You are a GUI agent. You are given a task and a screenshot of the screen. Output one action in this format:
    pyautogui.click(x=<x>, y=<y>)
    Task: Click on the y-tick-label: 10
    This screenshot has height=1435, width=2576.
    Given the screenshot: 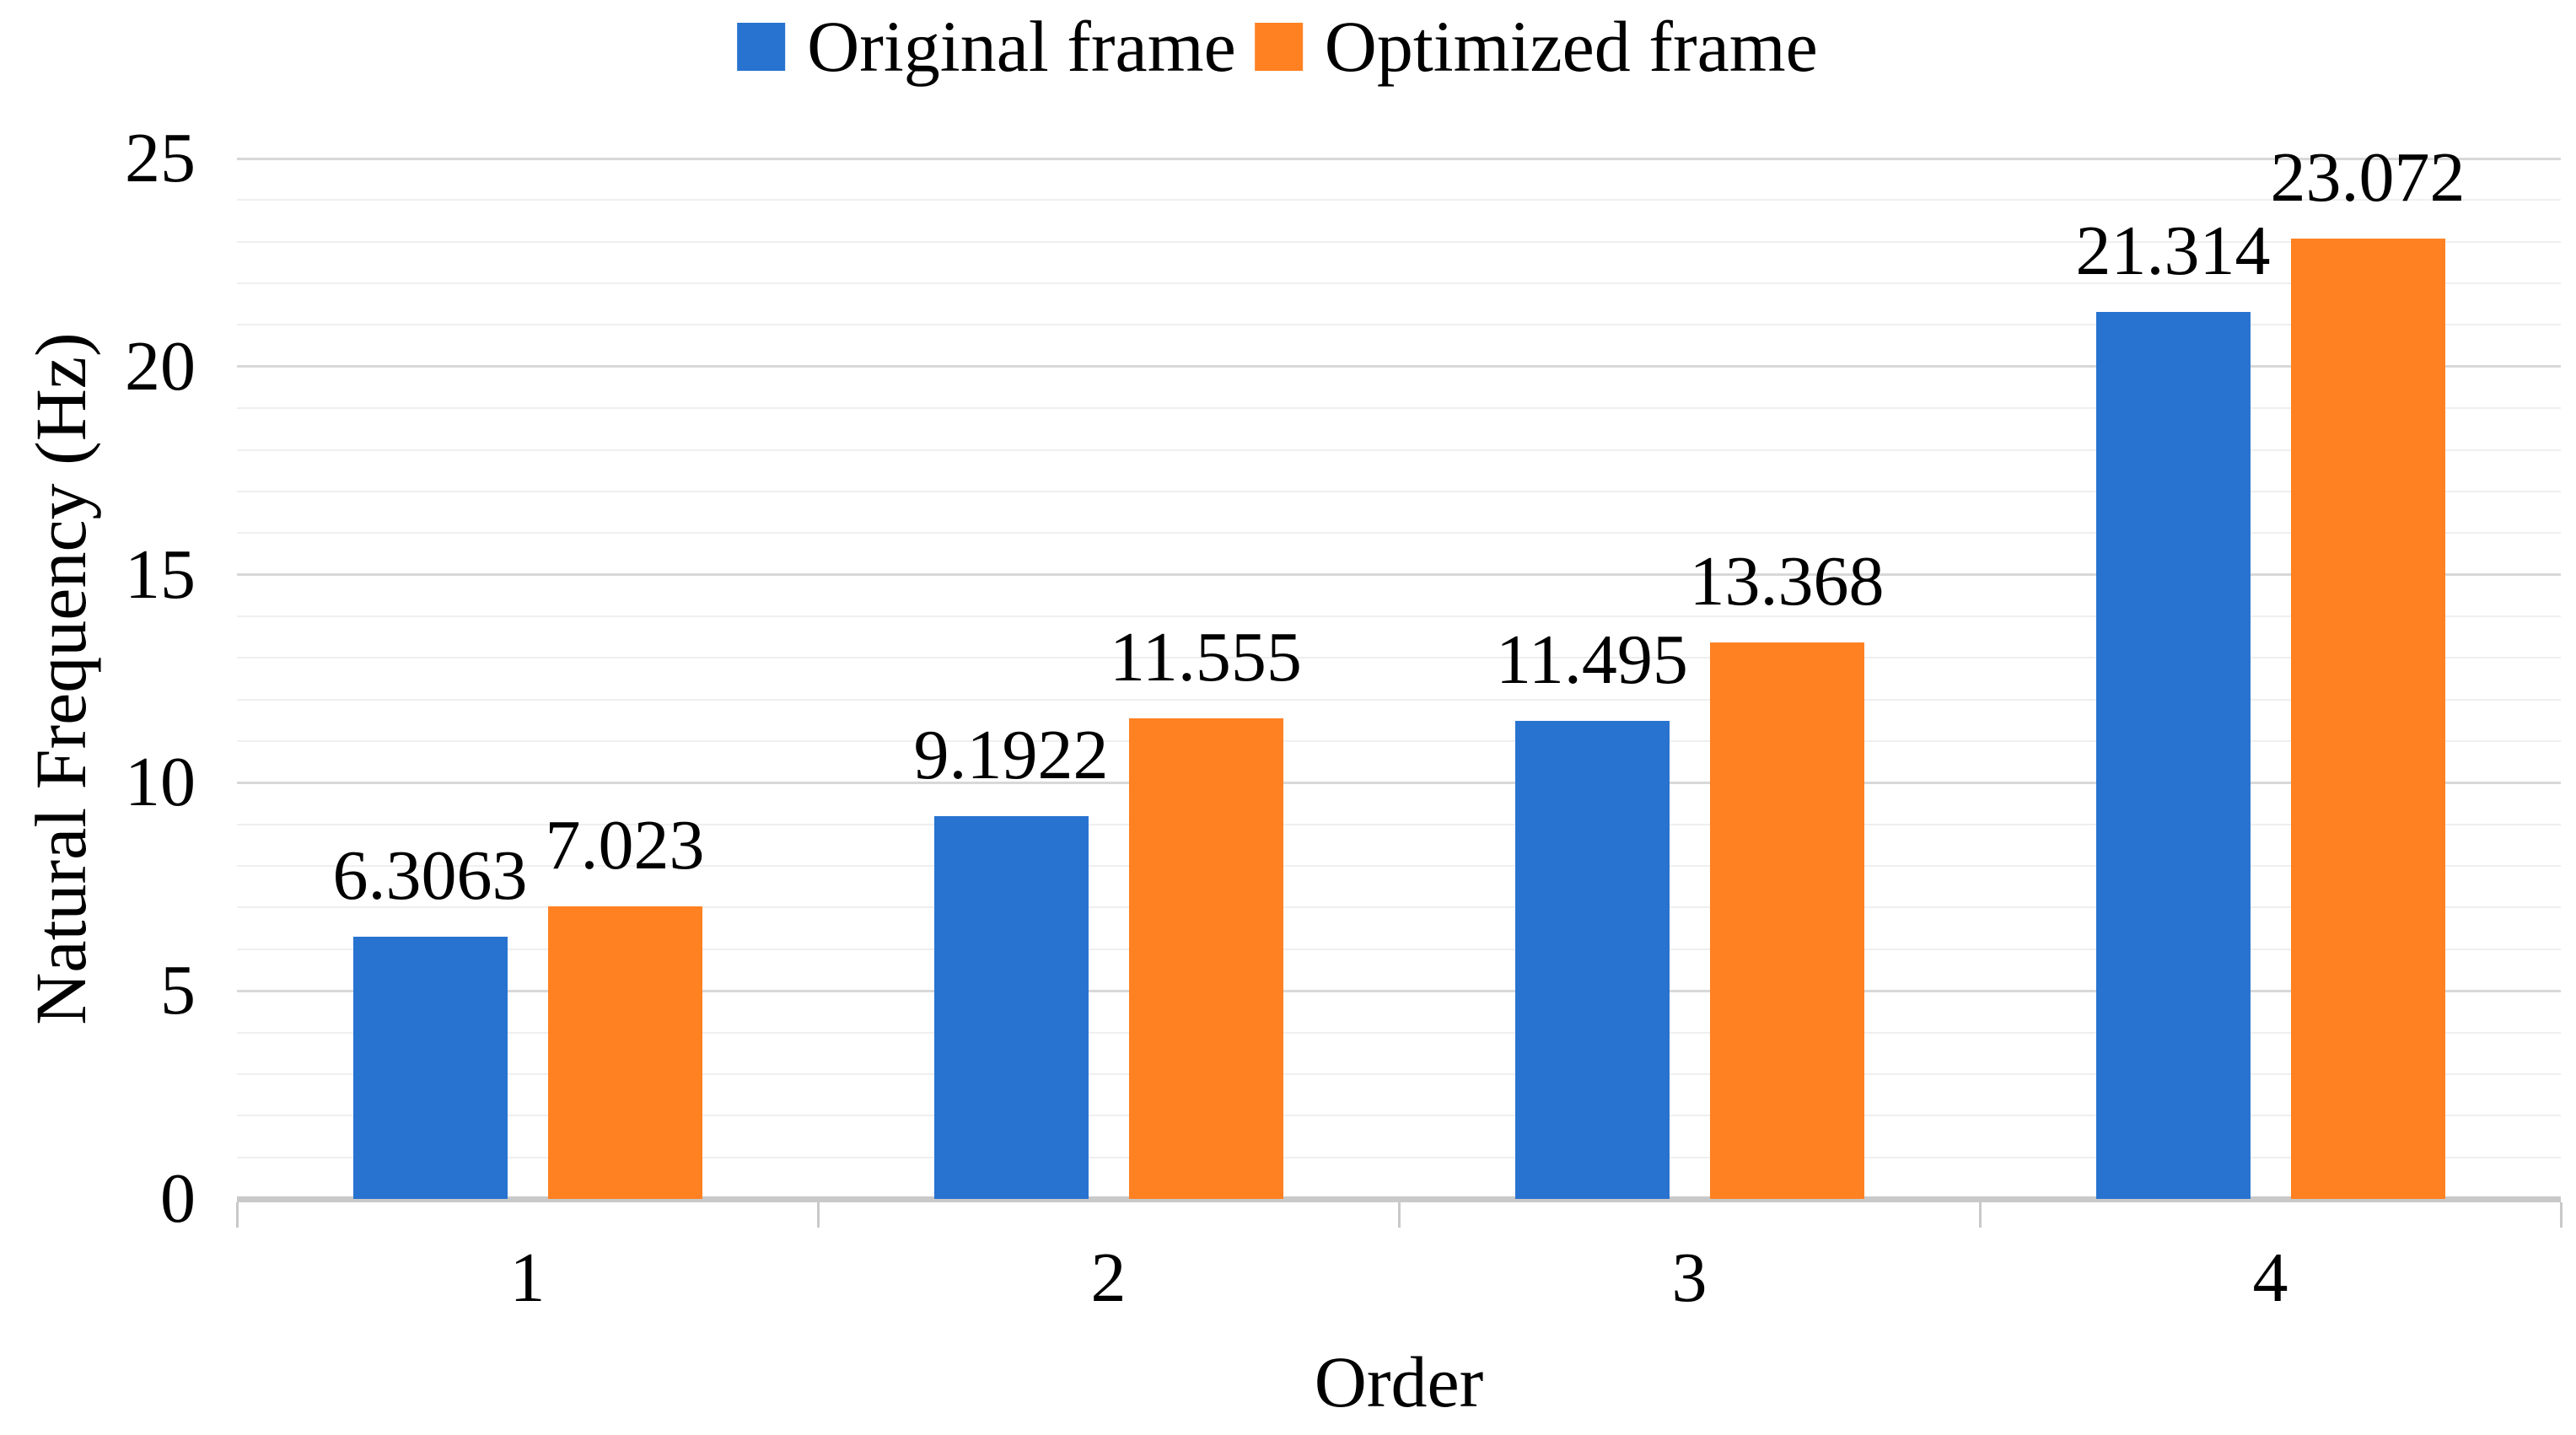 What is the action you would take?
    pyautogui.click(x=160, y=782)
    